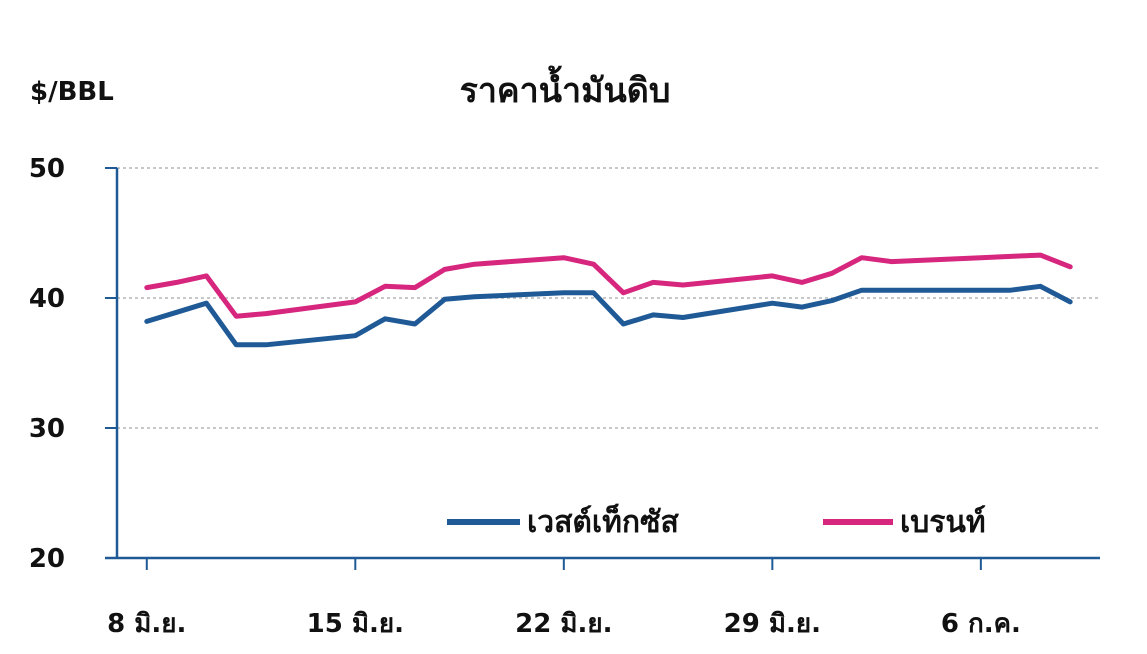  I want to click on y-tick-label-50: 50, so click(47, 169).